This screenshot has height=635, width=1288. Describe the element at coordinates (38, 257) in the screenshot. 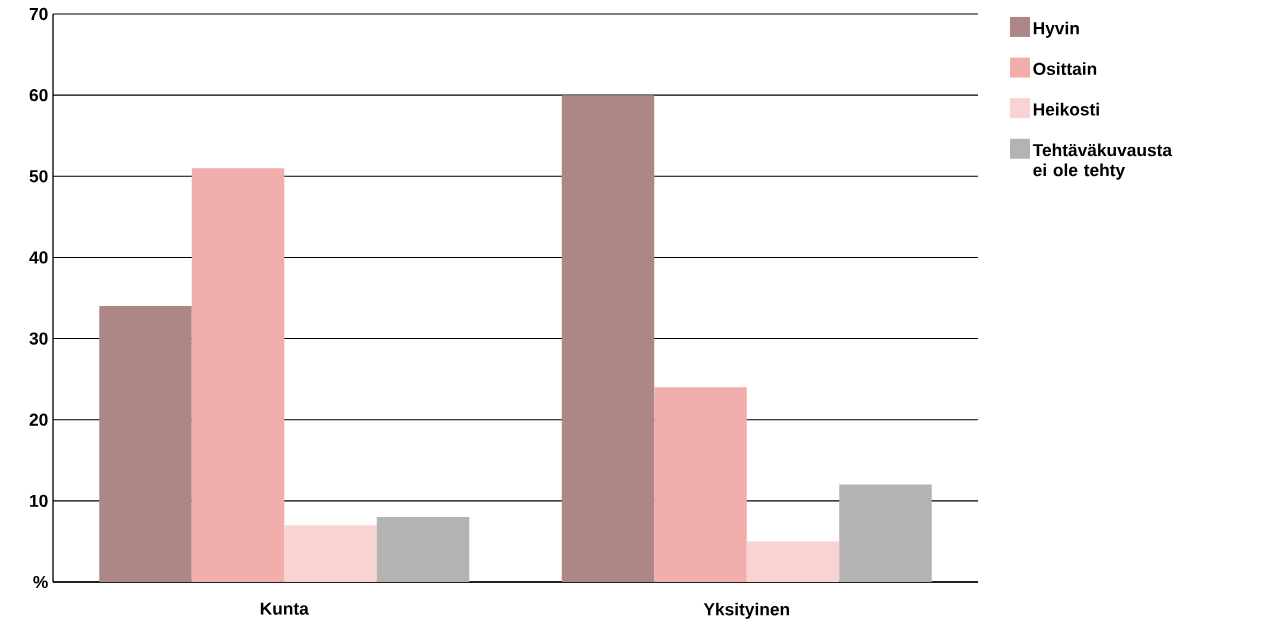

I see `y-tick-label: 40` at that location.